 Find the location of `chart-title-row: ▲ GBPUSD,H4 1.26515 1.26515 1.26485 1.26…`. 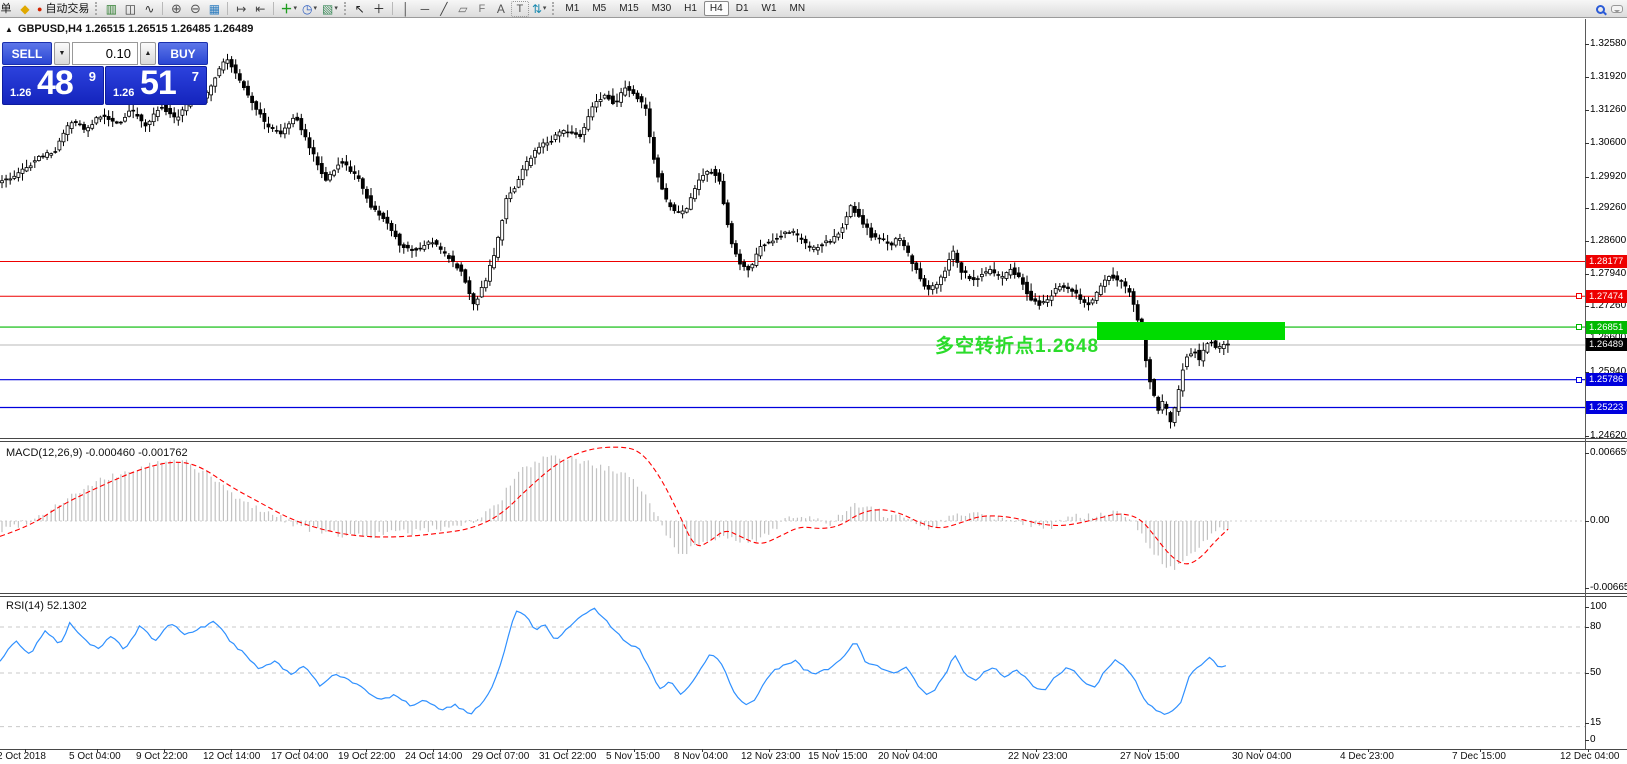

chart-title-row: ▲ GBPUSD,H4 1.26515 1.26515 1.26485 1.26… is located at coordinates (129, 29).